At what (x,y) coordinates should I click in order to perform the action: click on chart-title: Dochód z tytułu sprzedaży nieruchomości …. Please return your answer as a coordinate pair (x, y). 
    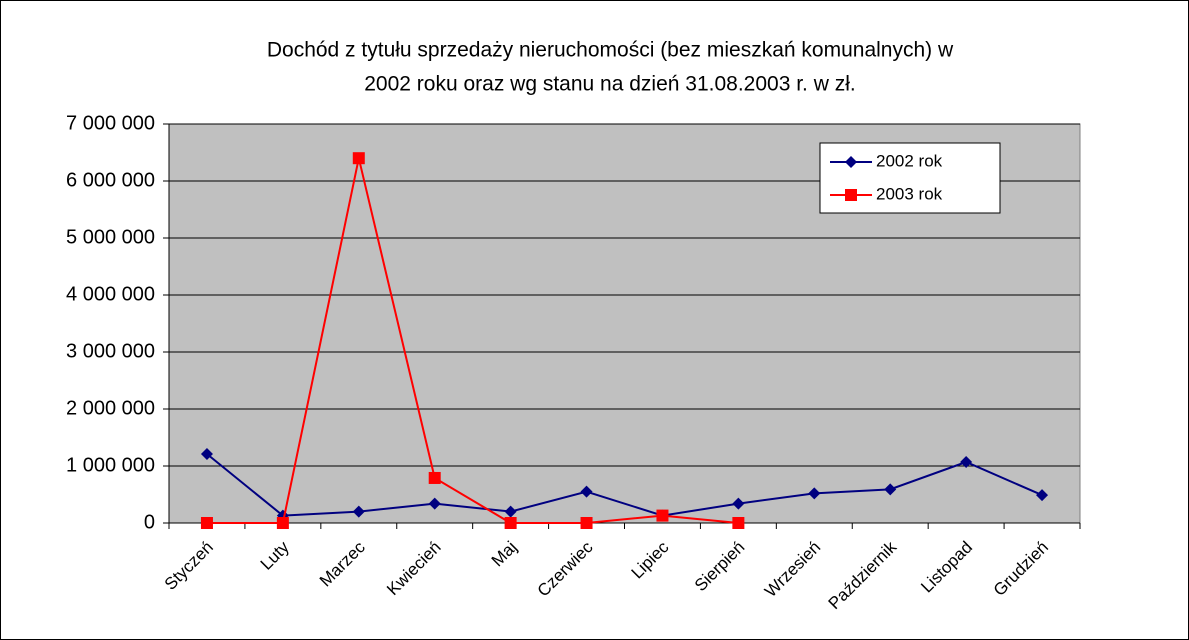
    Looking at the image, I should click on (610, 50).